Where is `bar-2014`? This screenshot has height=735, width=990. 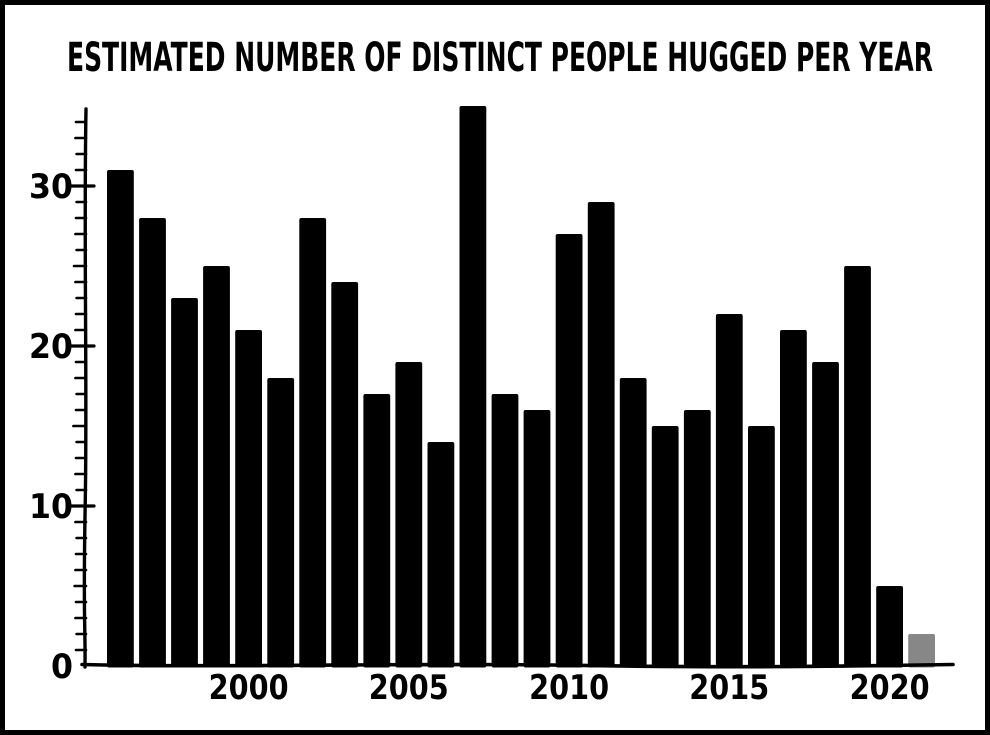 bar-2014 is located at coordinates (697, 539).